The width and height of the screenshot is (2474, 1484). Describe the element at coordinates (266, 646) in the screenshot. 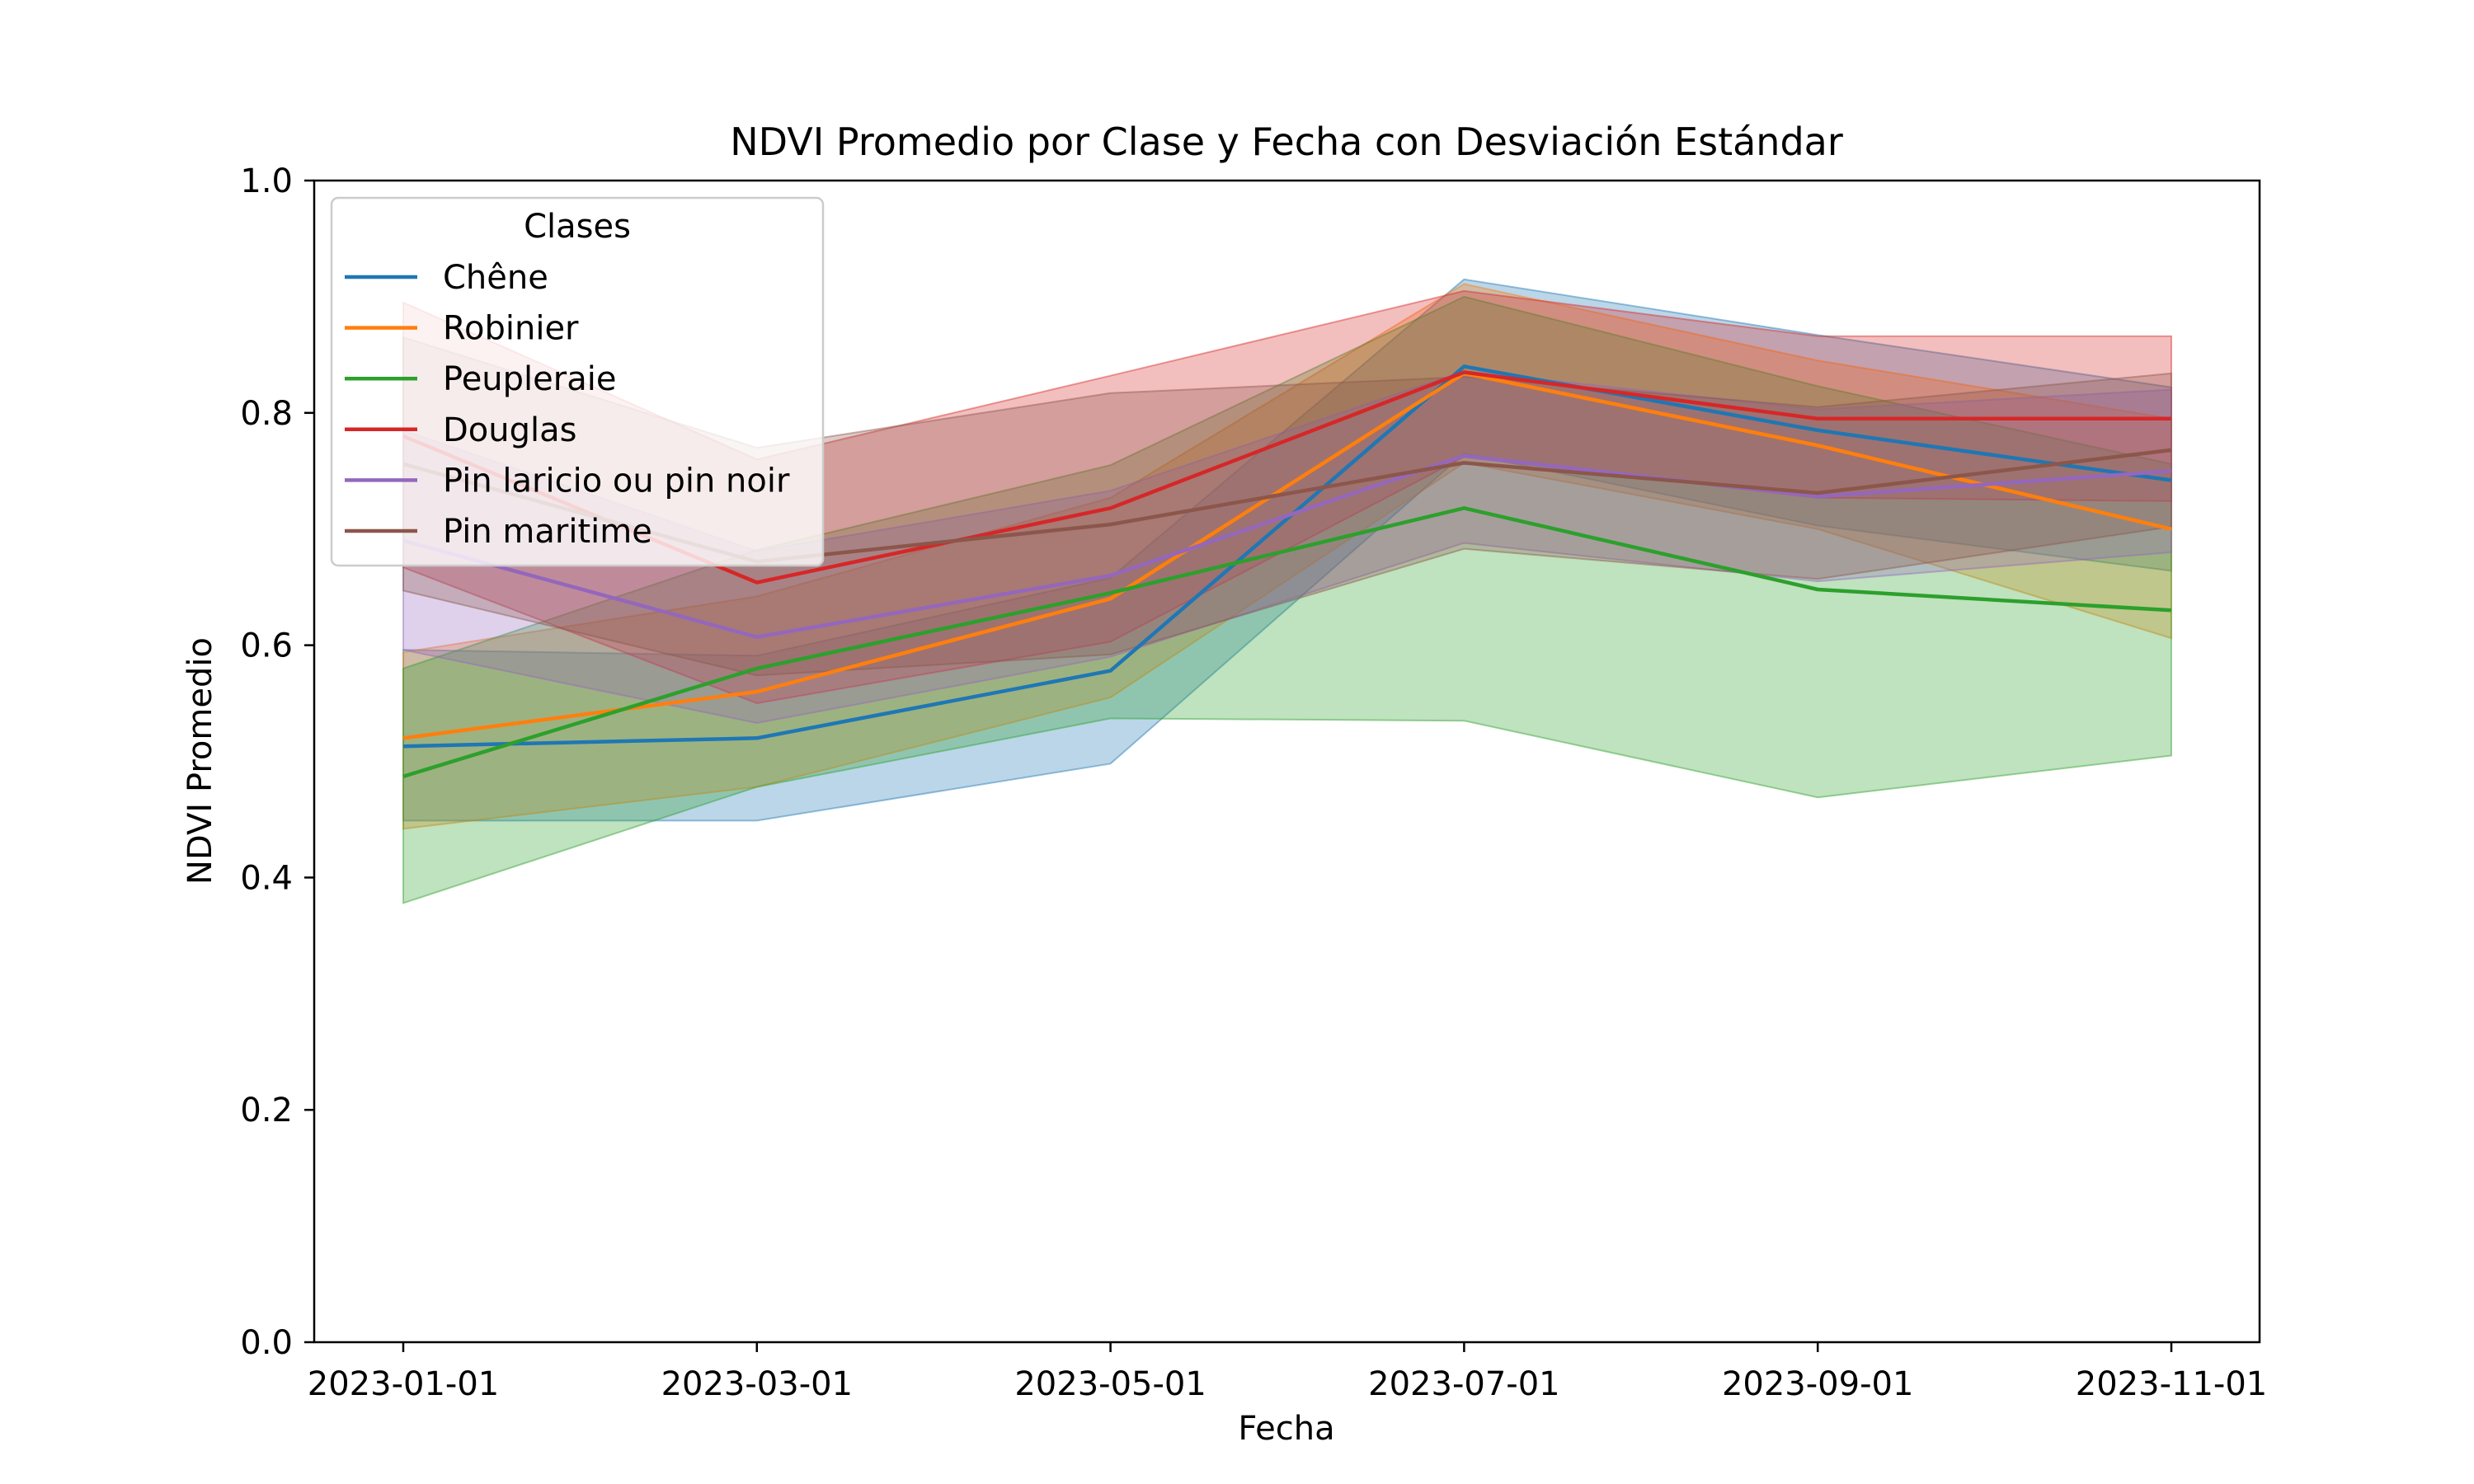

I see `y-tick-label: 0.6` at that location.